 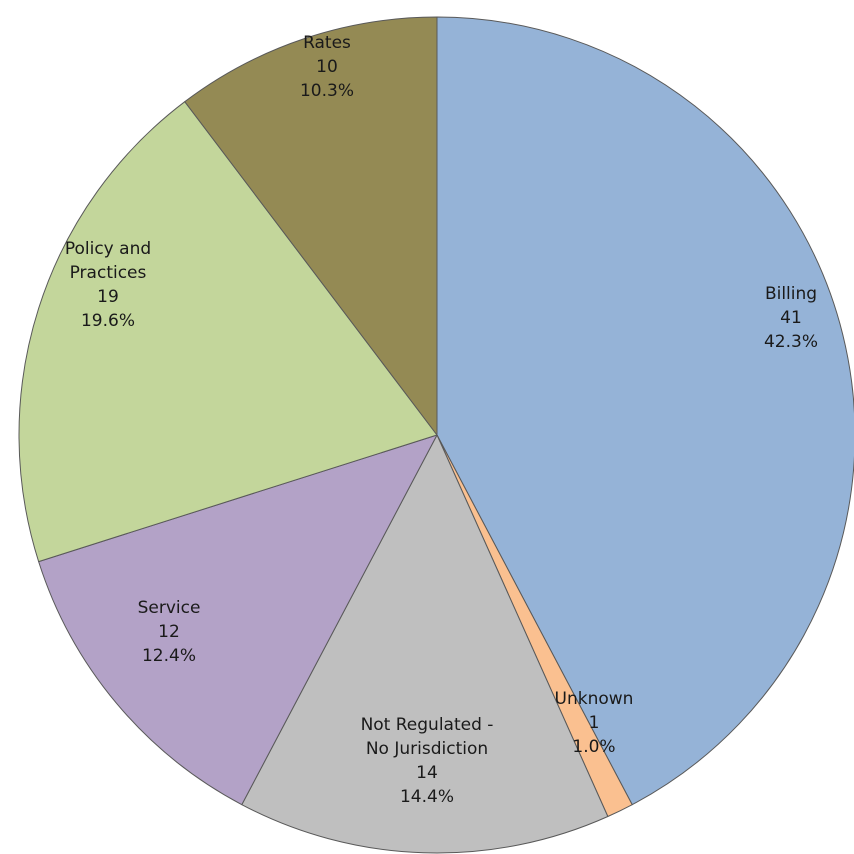 I want to click on slice-label-unknown: Unknown, so click(x=594, y=699).